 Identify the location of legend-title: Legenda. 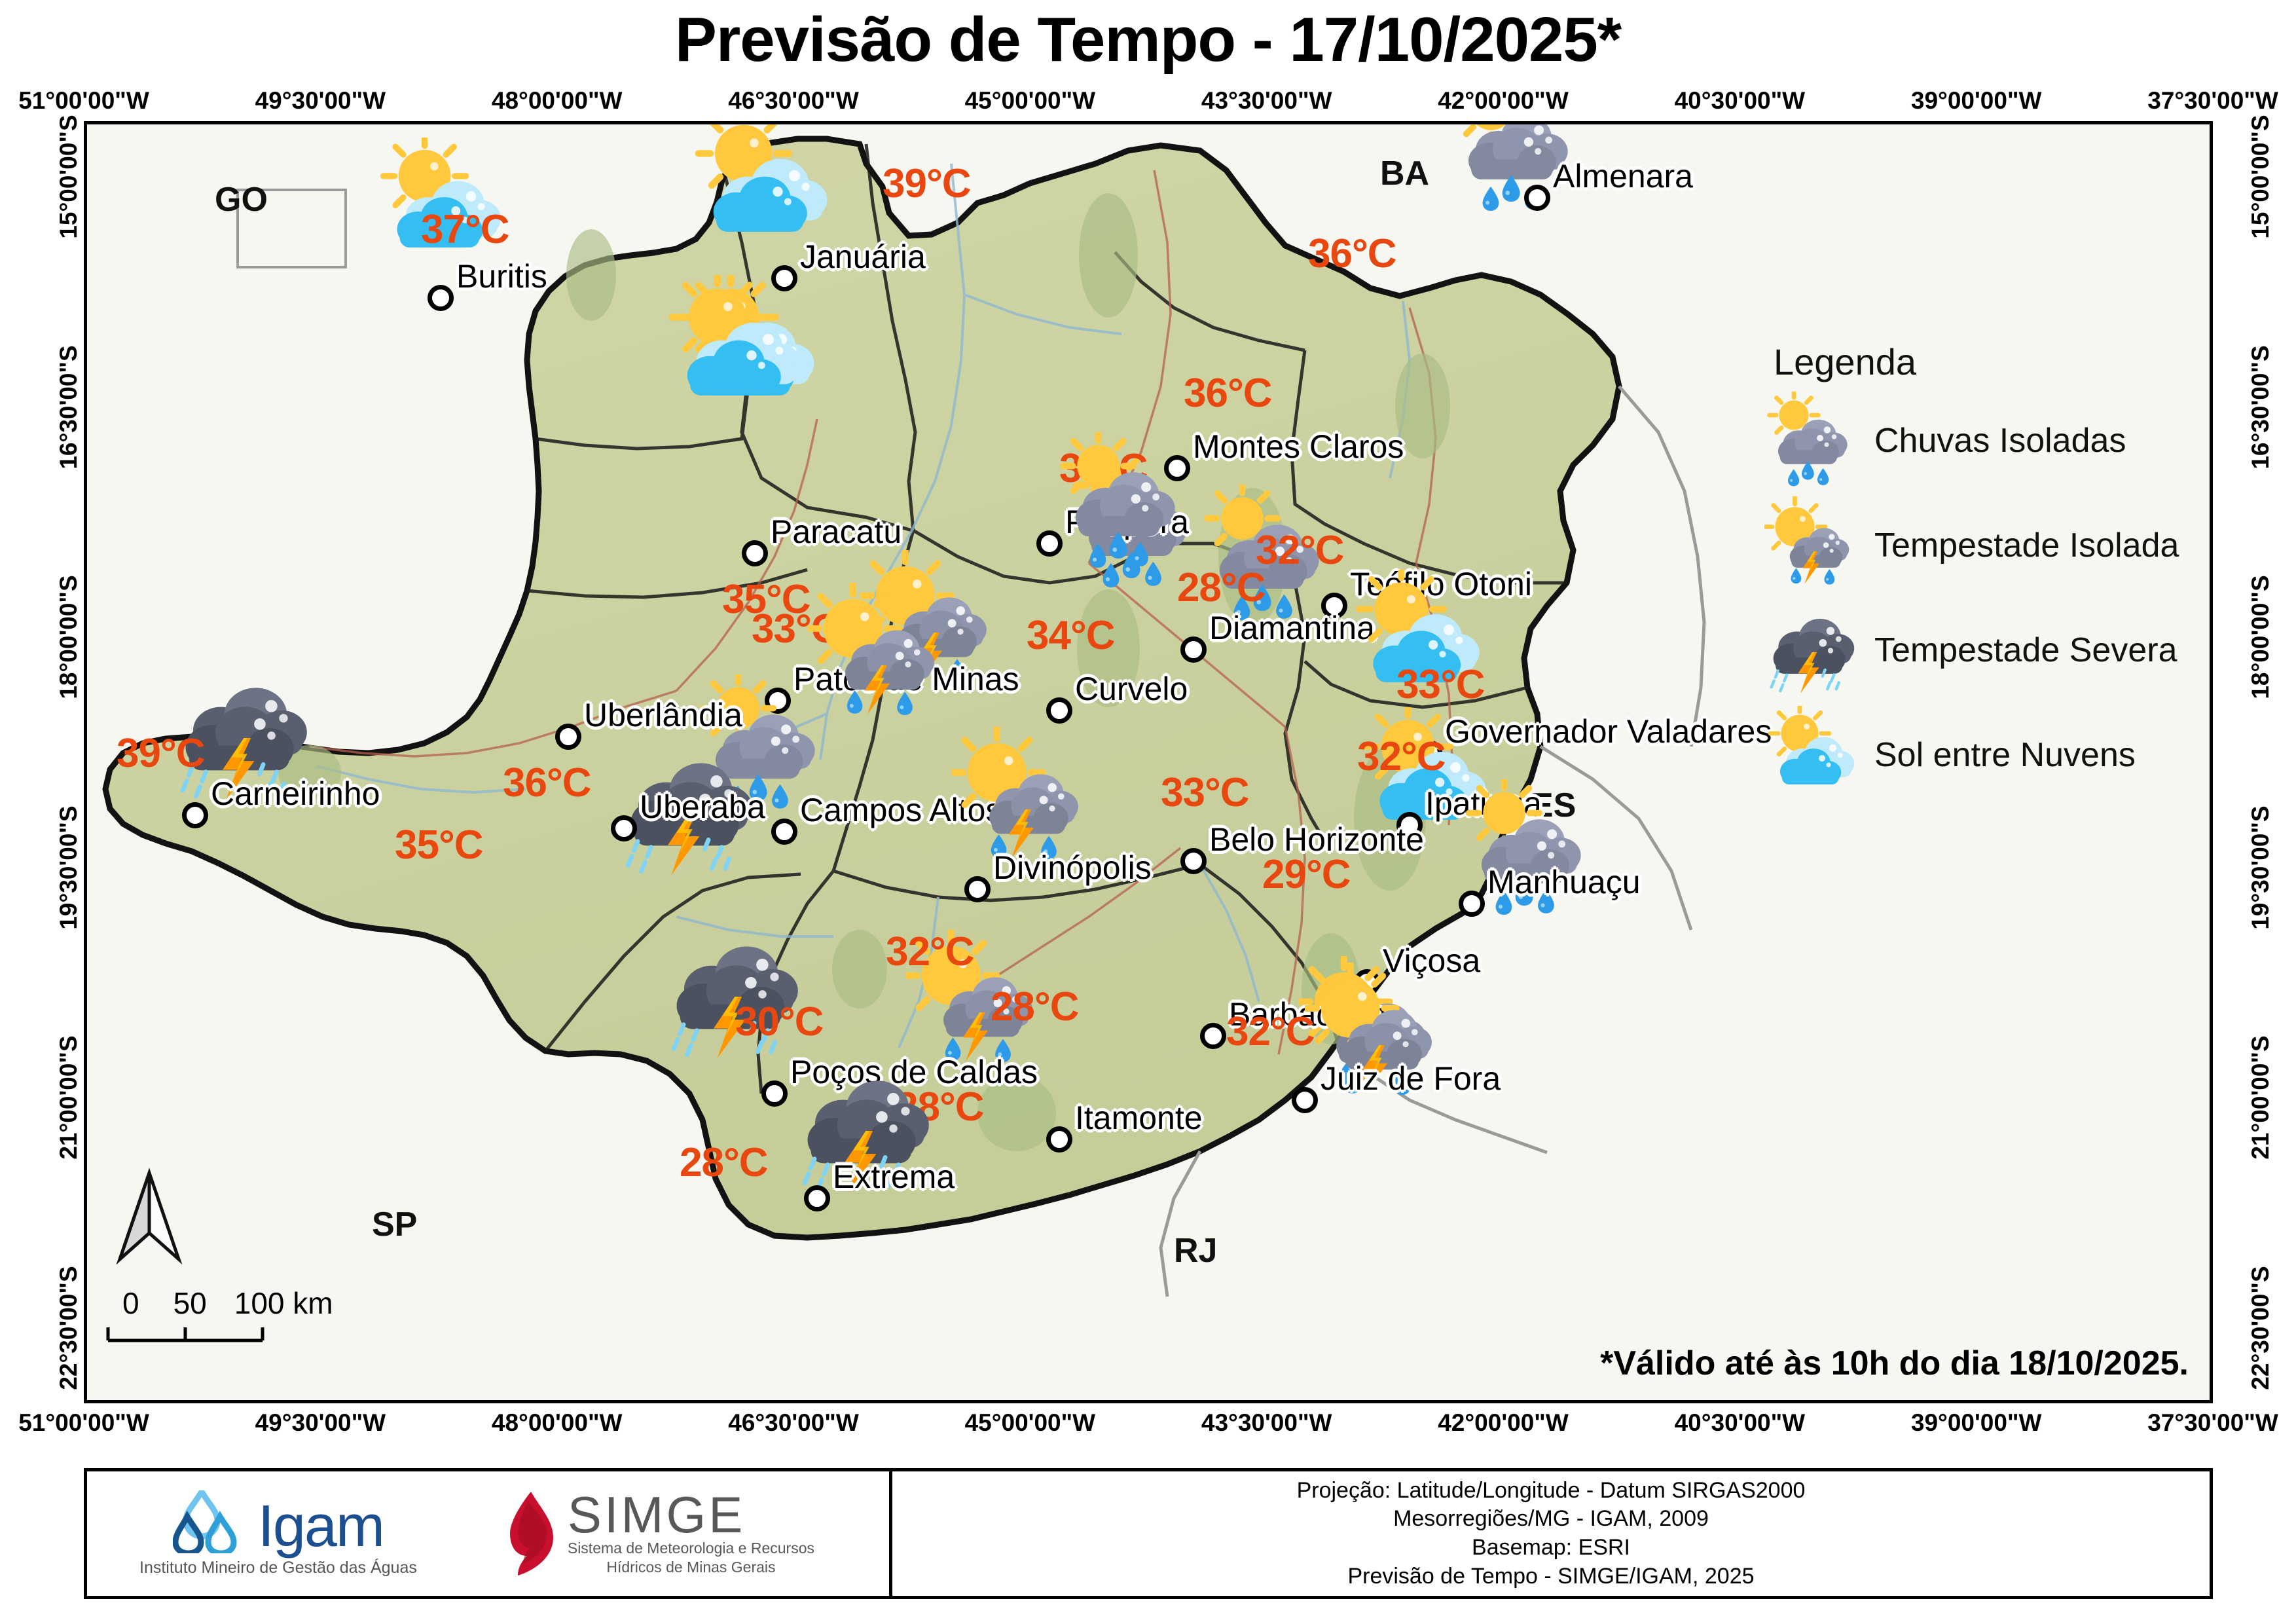
(1845, 361).